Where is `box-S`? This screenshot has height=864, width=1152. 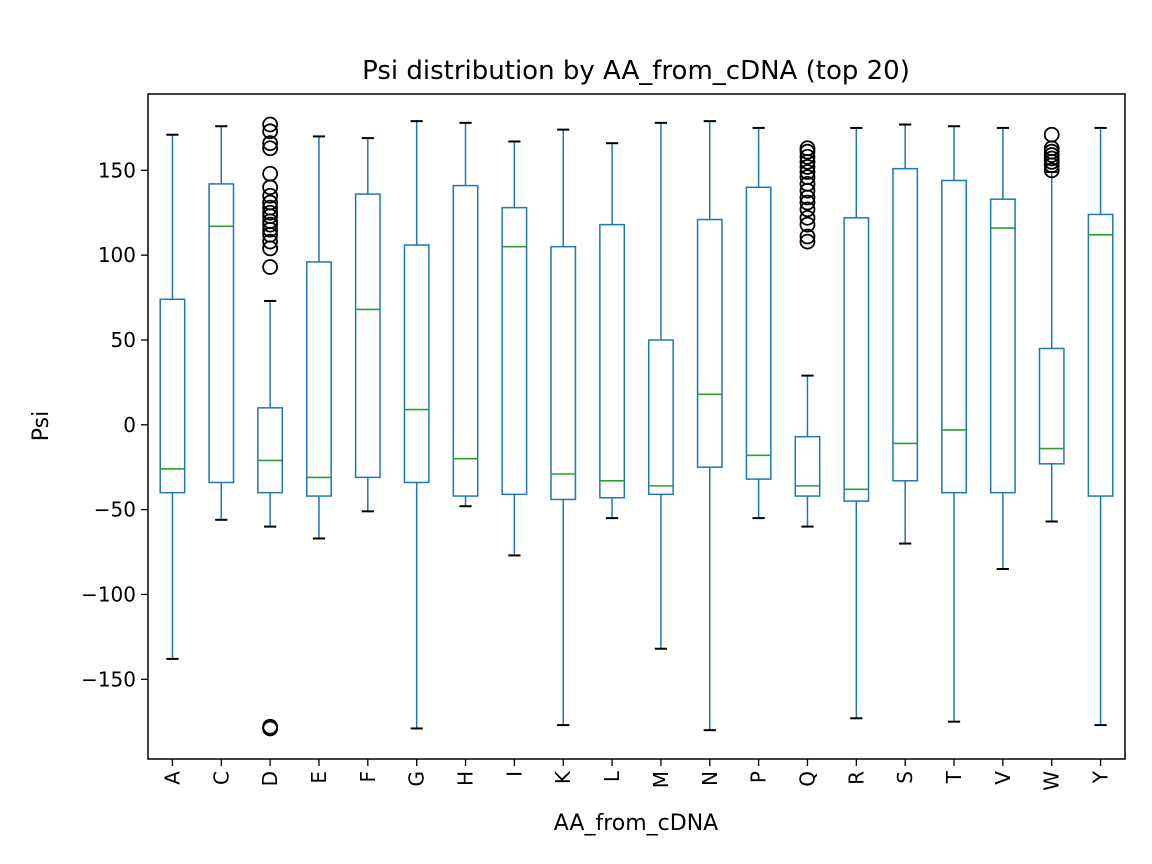
box-S is located at coordinates (905, 334).